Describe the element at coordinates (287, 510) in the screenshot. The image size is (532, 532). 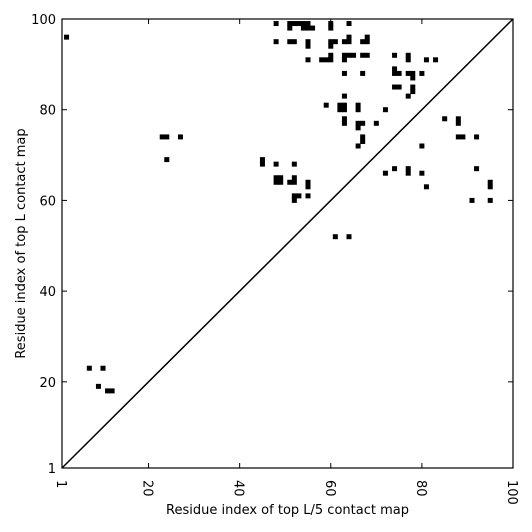
I see `x-axis-label: Residue index of top L/5 contact map` at that location.